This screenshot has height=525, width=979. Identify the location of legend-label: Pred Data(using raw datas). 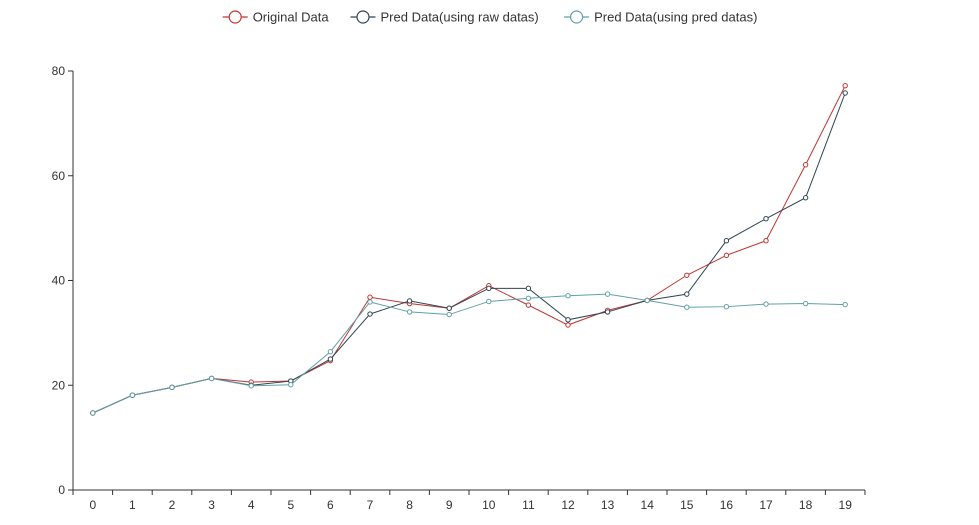
(460, 17).